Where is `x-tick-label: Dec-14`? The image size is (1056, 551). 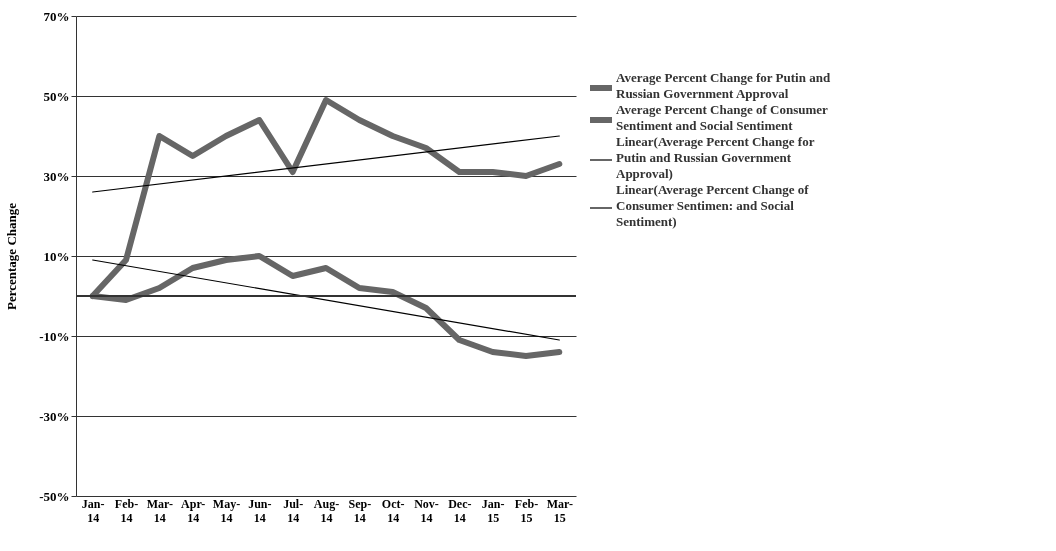 x-tick-label: Dec-14 is located at coordinates (460, 510).